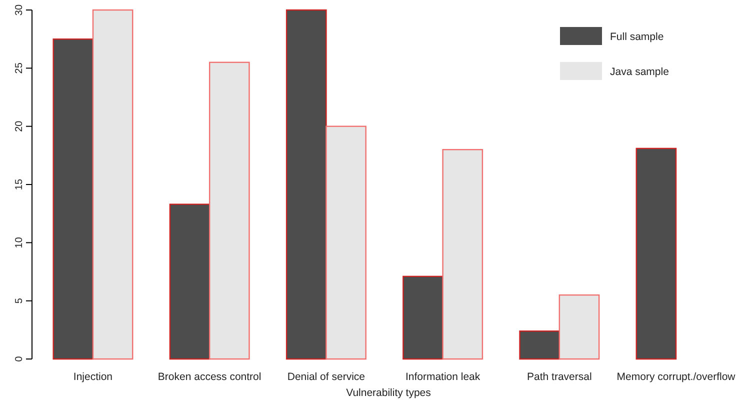  I want to click on x-tick-label: Path traversal, so click(559, 377).